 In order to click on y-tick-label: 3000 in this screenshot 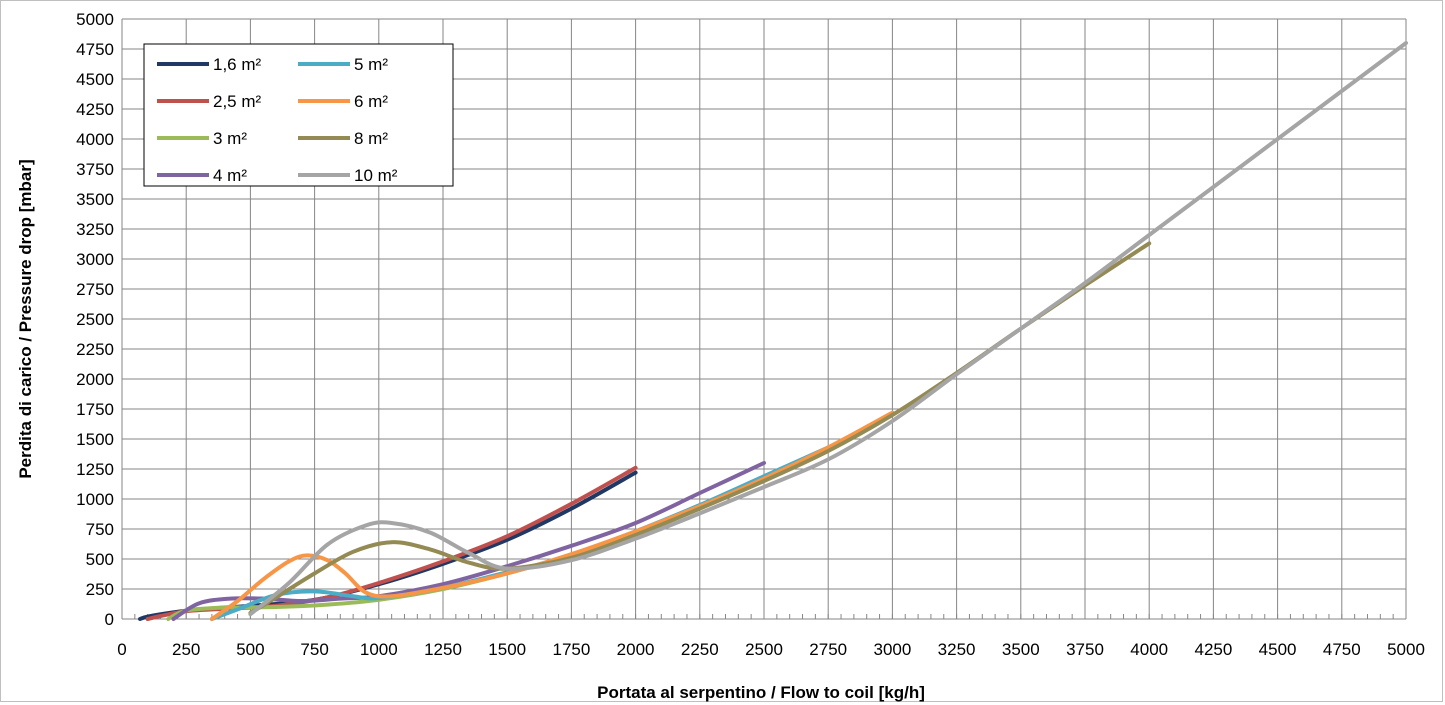, I will do `click(95, 259)`.